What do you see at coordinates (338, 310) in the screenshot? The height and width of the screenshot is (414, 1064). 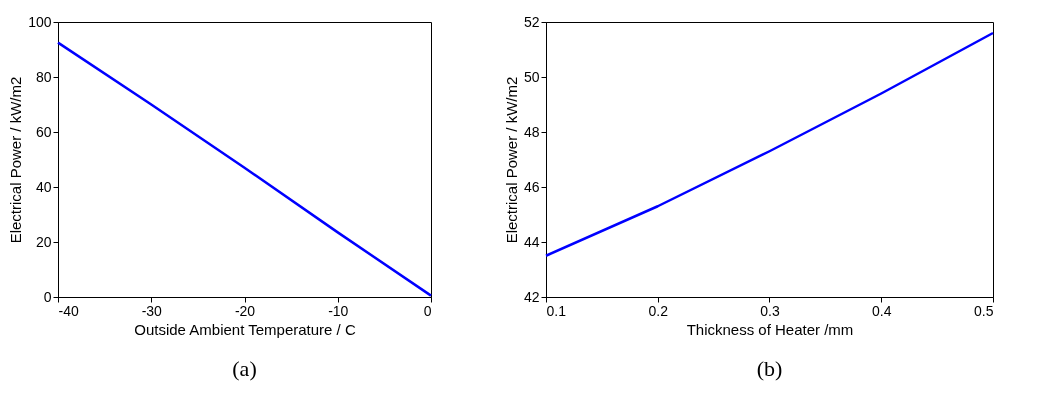 I see `x-tick-label: -10` at bounding box center [338, 310].